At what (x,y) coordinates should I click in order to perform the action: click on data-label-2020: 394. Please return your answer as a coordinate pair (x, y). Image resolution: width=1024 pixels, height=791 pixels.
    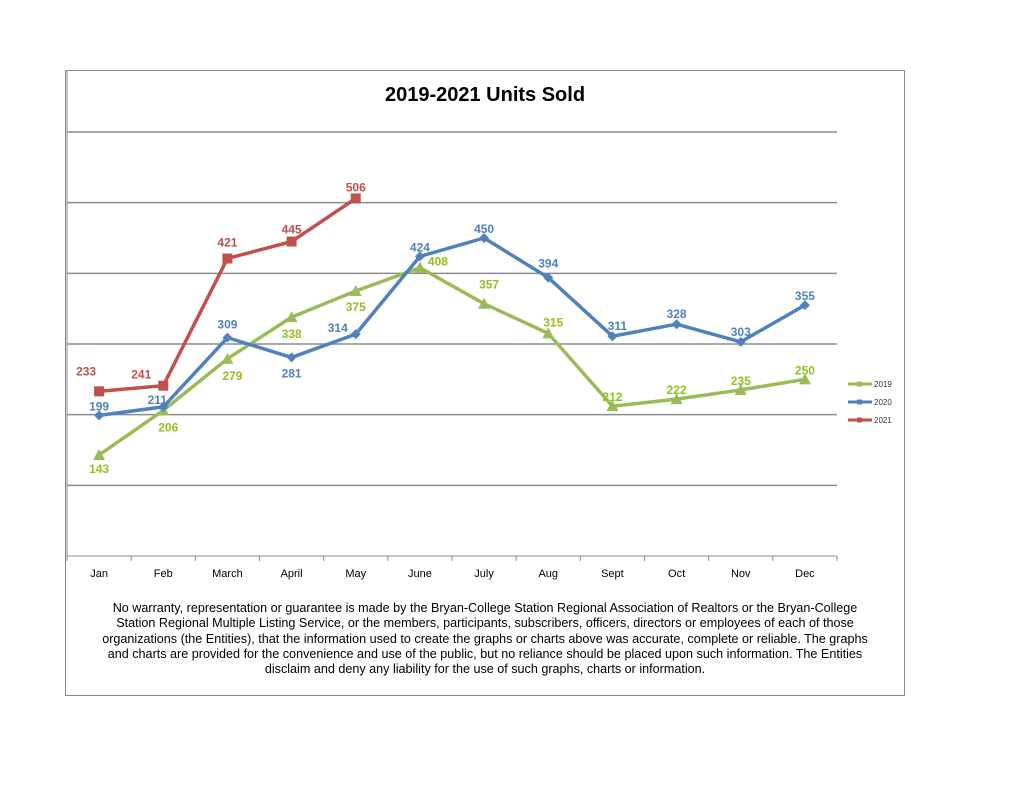
    Looking at the image, I should click on (548, 264).